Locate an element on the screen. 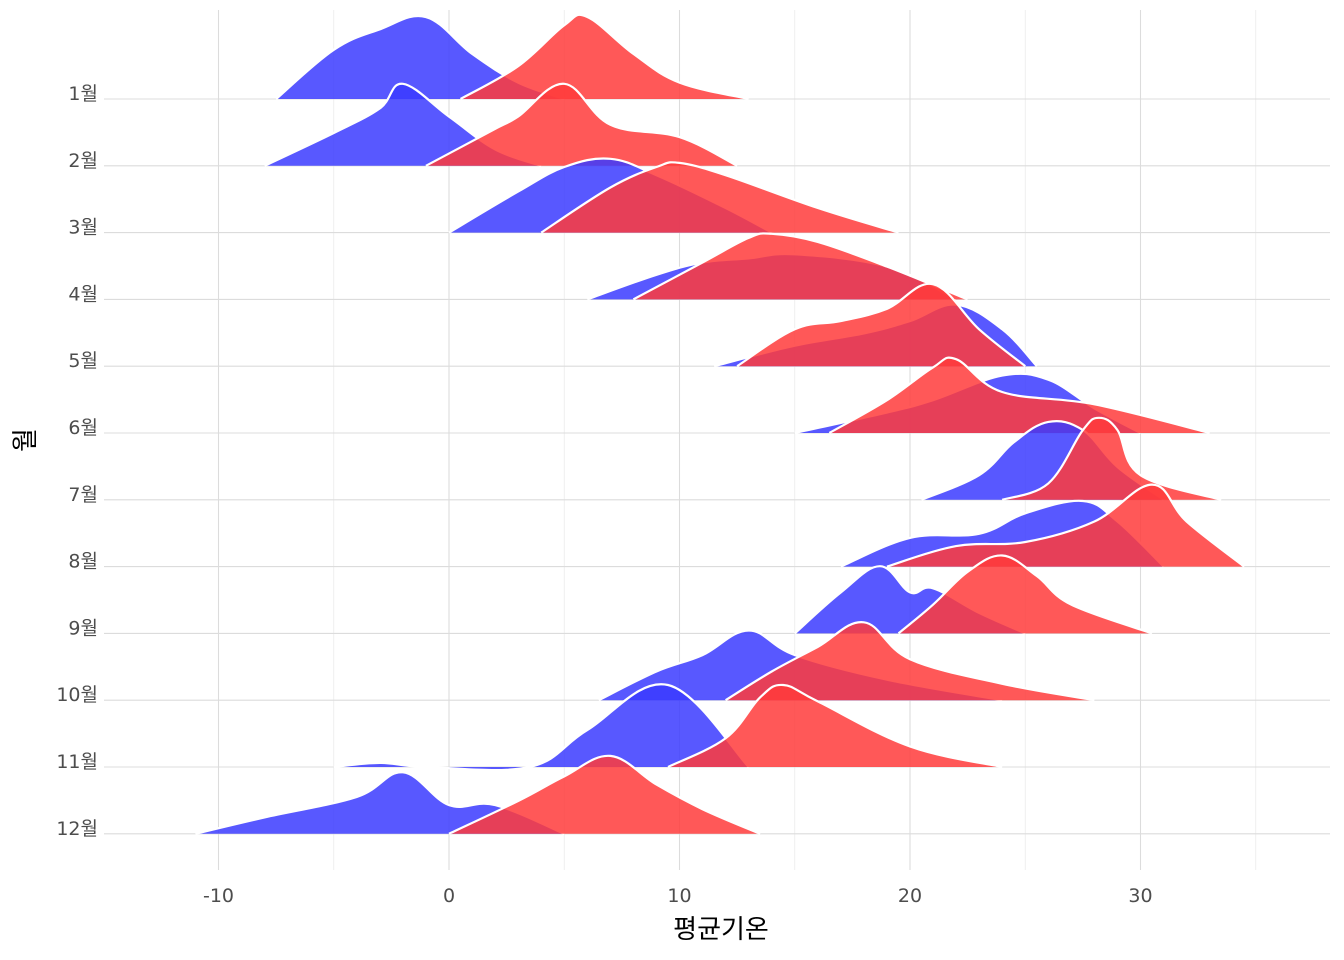 The width and height of the screenshot is (1344, 960). y-tick-label: 2월 is located at coordinates (83, 161).